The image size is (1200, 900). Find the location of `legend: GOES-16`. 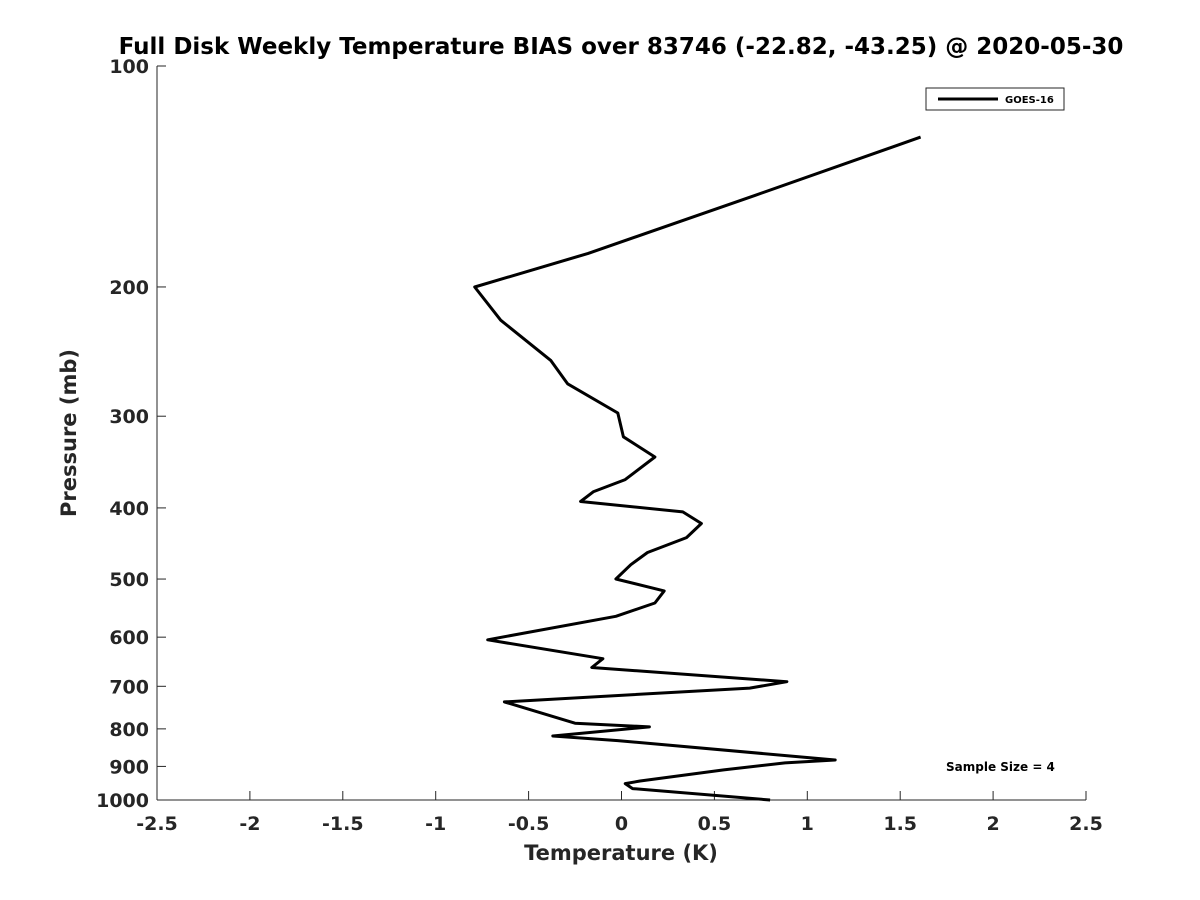

legend: GOES-16 is located at coordinates (995, 99).